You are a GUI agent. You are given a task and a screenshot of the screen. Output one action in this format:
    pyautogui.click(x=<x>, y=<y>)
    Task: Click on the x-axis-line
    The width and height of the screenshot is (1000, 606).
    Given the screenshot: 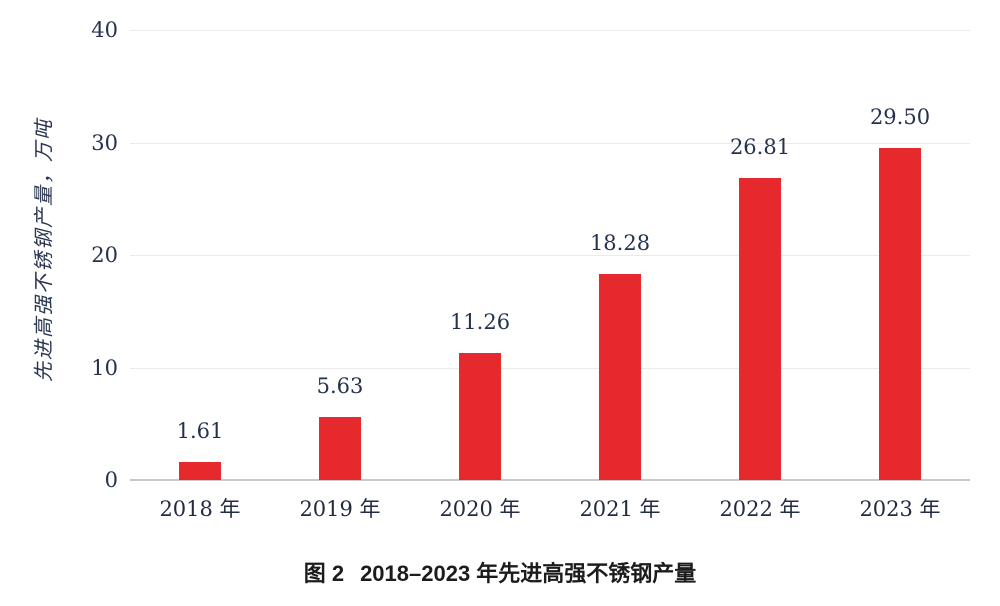 What is the action you would take?
    pyautogui.click(x=550, y=480)
    